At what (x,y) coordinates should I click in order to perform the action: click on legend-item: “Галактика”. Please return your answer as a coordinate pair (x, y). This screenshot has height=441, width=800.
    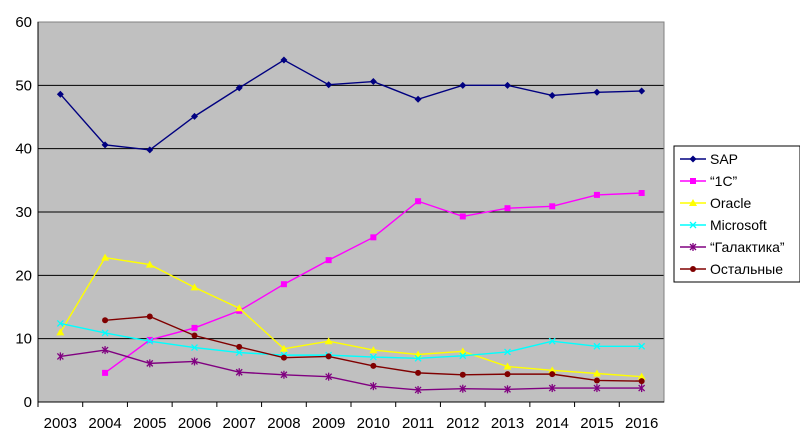
    Looking at the image, I should click on (732, 247).